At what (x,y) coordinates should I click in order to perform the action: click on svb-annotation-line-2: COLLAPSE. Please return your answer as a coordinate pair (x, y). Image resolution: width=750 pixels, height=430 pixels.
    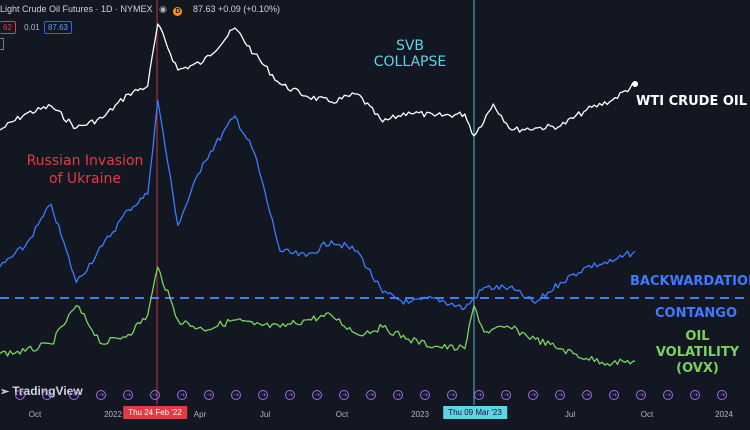
    Looking at the image, I should click on (410, 62).